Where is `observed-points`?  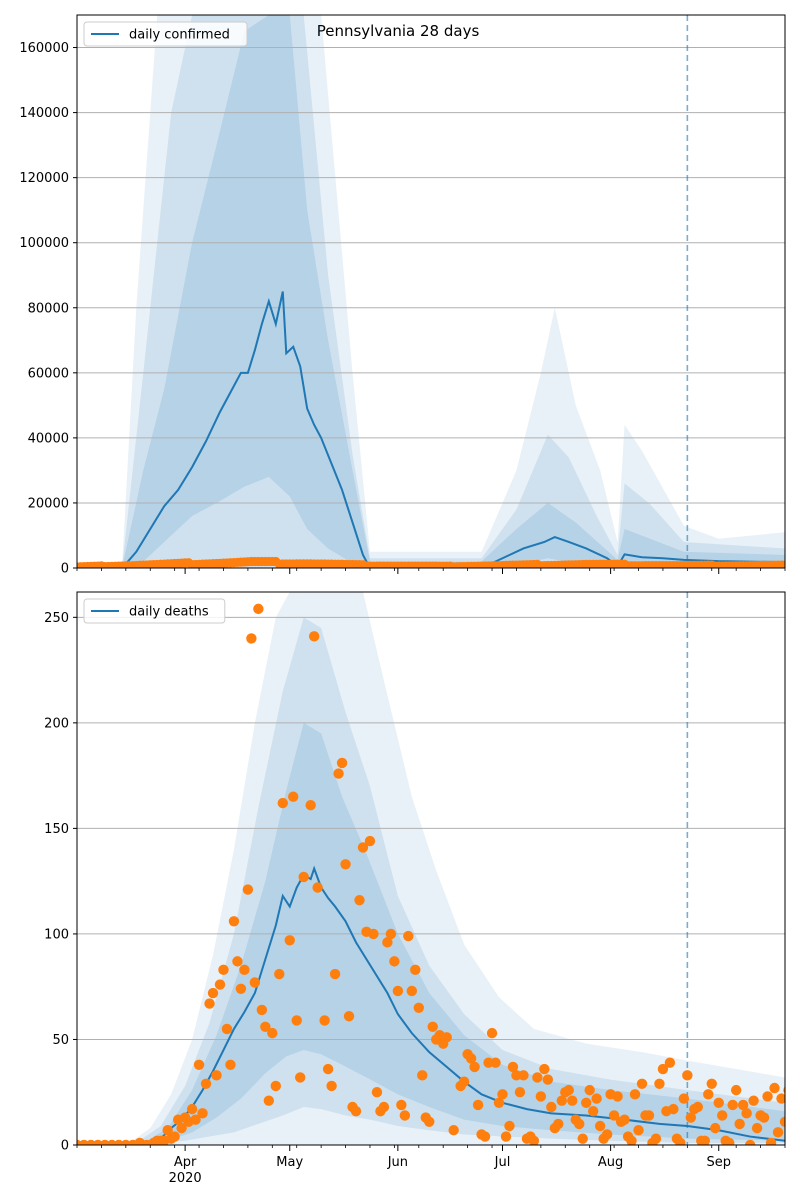
observed-points is located at coordinates (431, 562).